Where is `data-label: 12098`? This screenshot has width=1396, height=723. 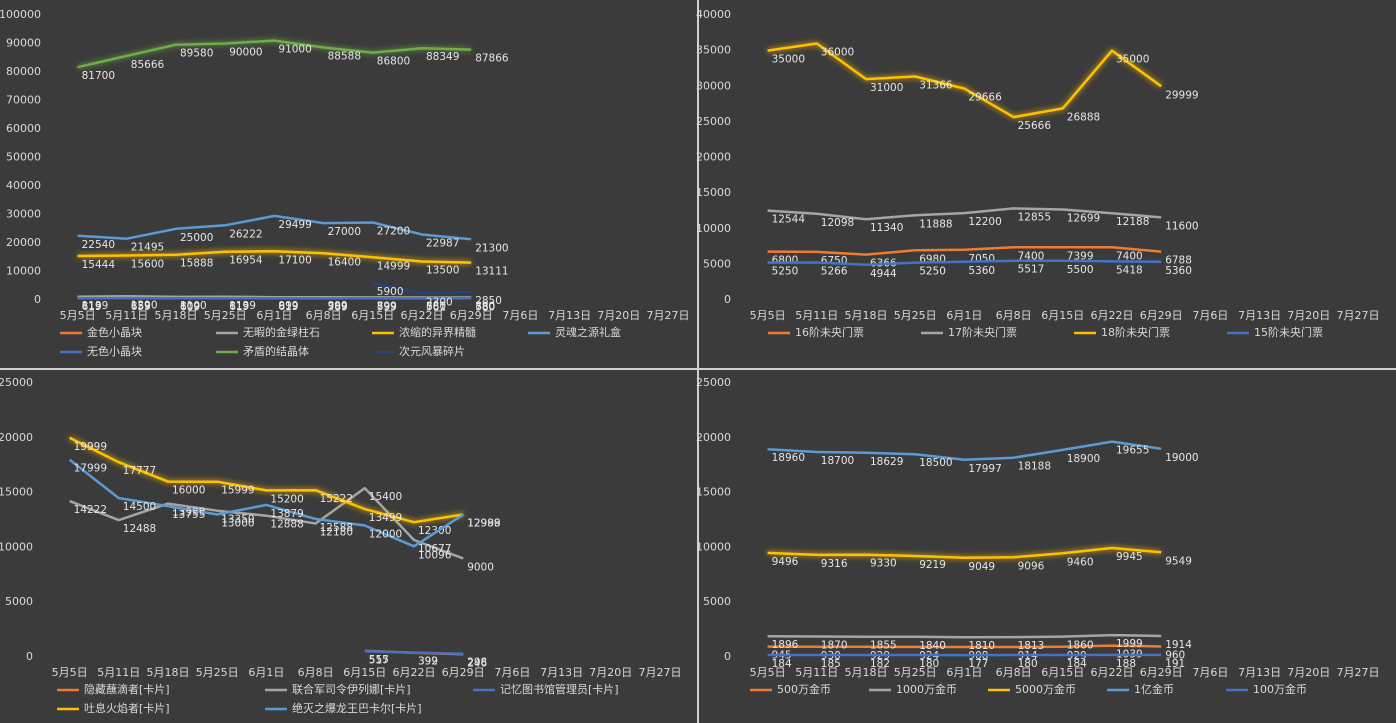 data-label: 12098 is located at coordinates (837, 223).